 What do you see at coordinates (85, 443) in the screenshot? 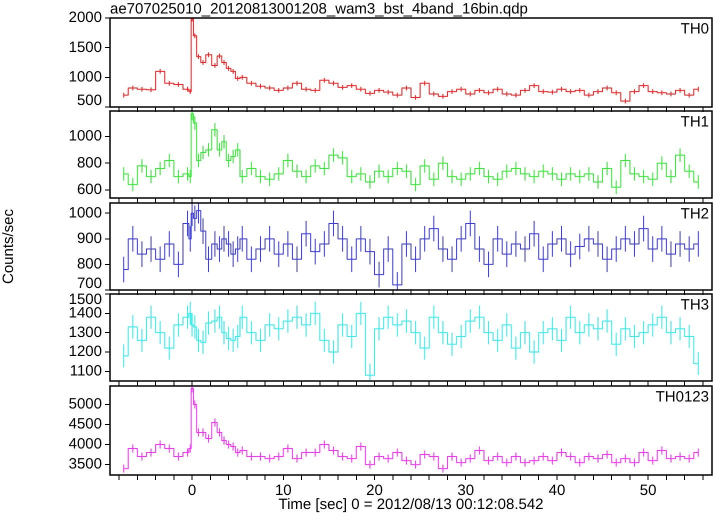
I see `y-tick-label: 4000` at bounding box center [85, 443].